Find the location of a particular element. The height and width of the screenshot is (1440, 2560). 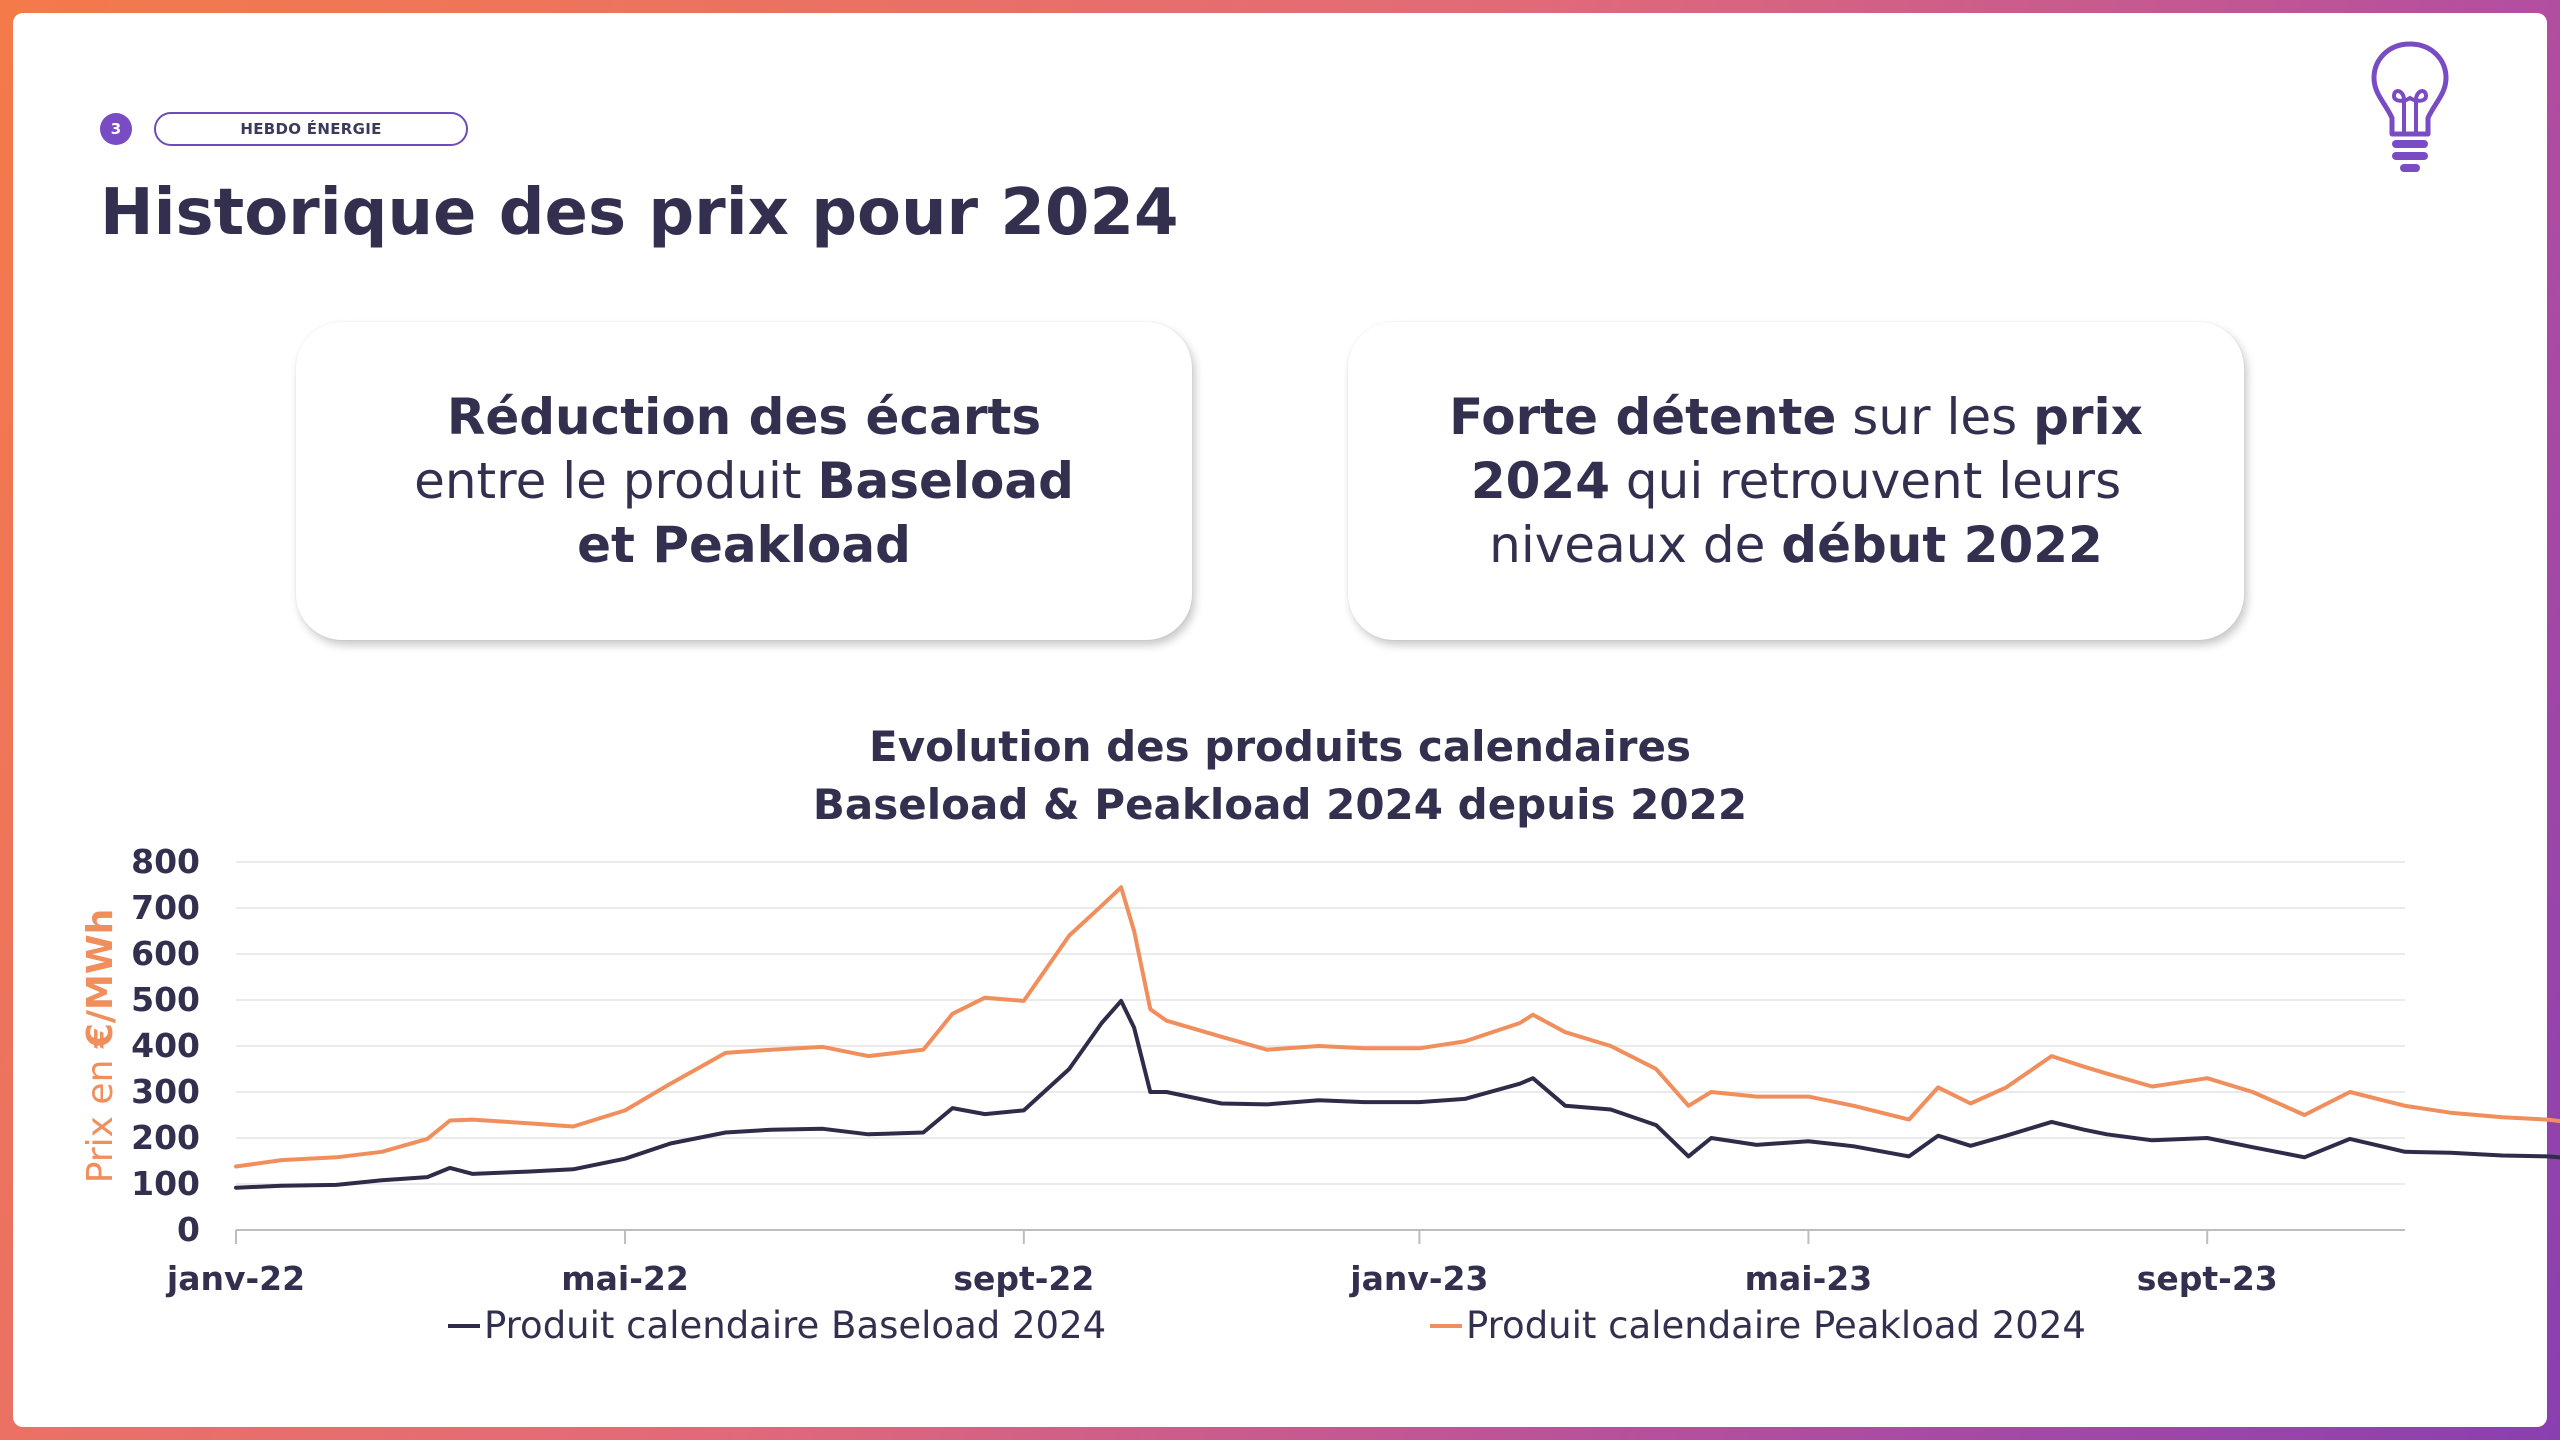

card-text-line: Réduction des écarts is located at coordinates (744, 417).